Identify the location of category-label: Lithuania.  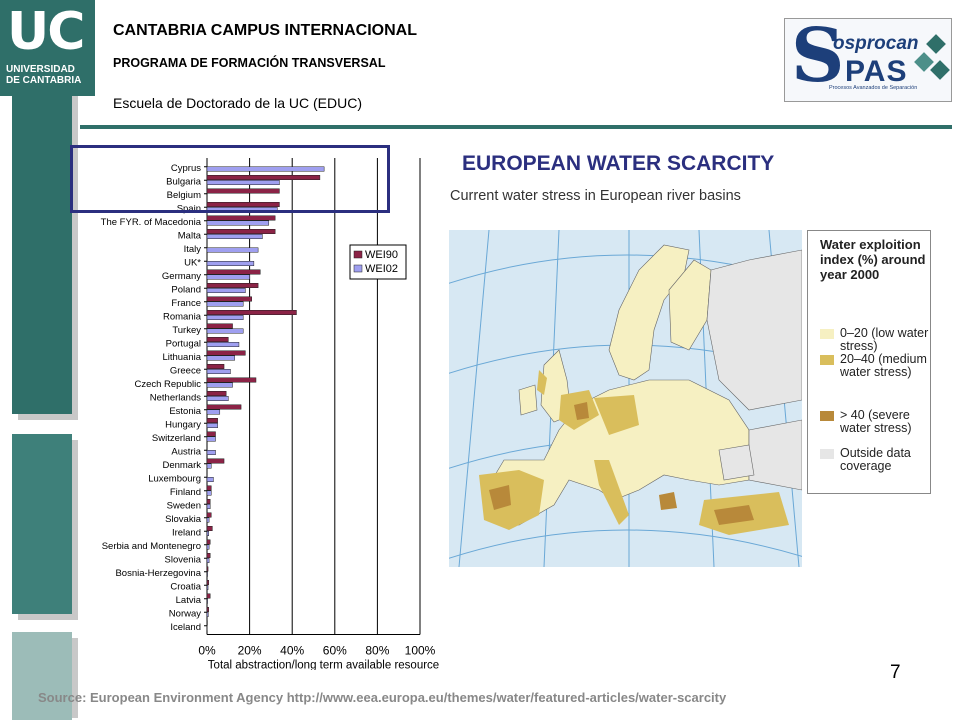
(181, 357).